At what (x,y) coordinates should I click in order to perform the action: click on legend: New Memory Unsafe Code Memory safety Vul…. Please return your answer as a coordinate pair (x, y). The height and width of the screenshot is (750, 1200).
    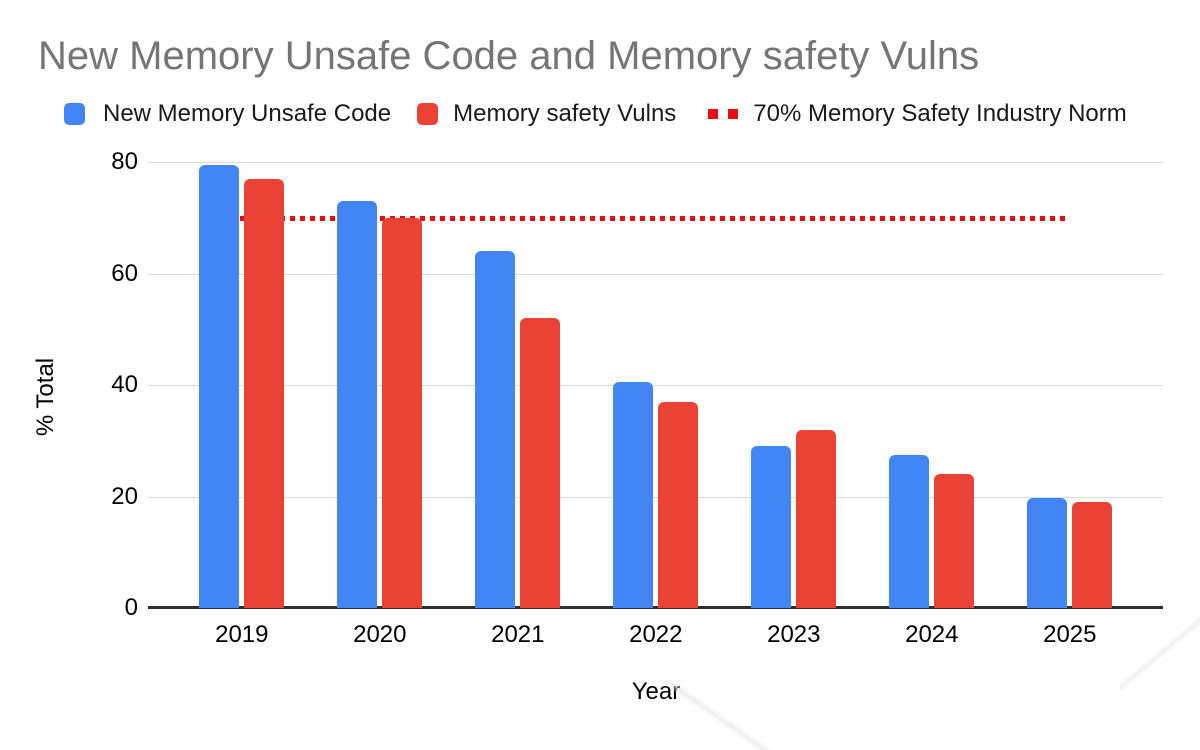
    Looking at the image, I should click on (595, 113).